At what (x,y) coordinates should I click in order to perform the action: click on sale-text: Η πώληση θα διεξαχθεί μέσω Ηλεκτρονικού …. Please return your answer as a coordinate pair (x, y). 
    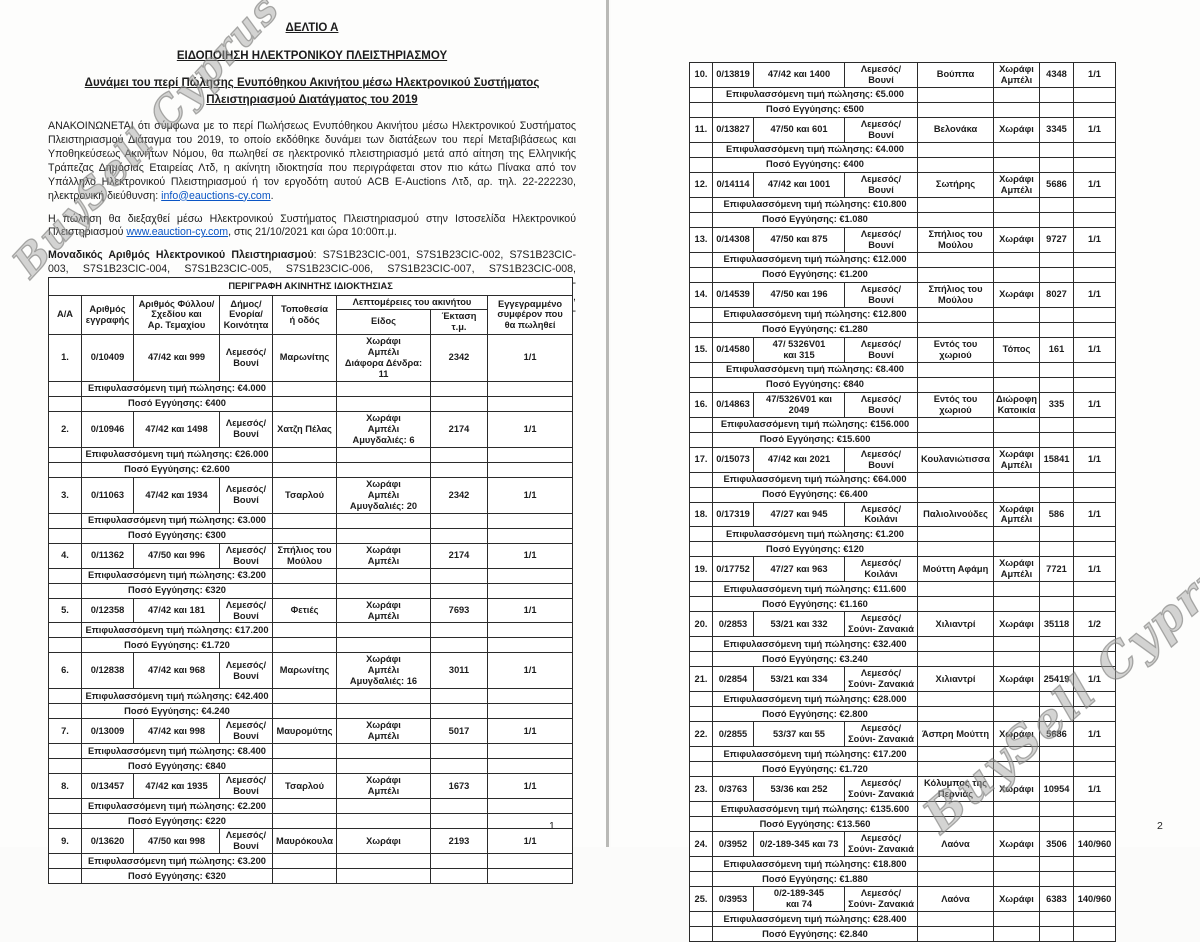
    Looking at the image, I should click on (312, 225).